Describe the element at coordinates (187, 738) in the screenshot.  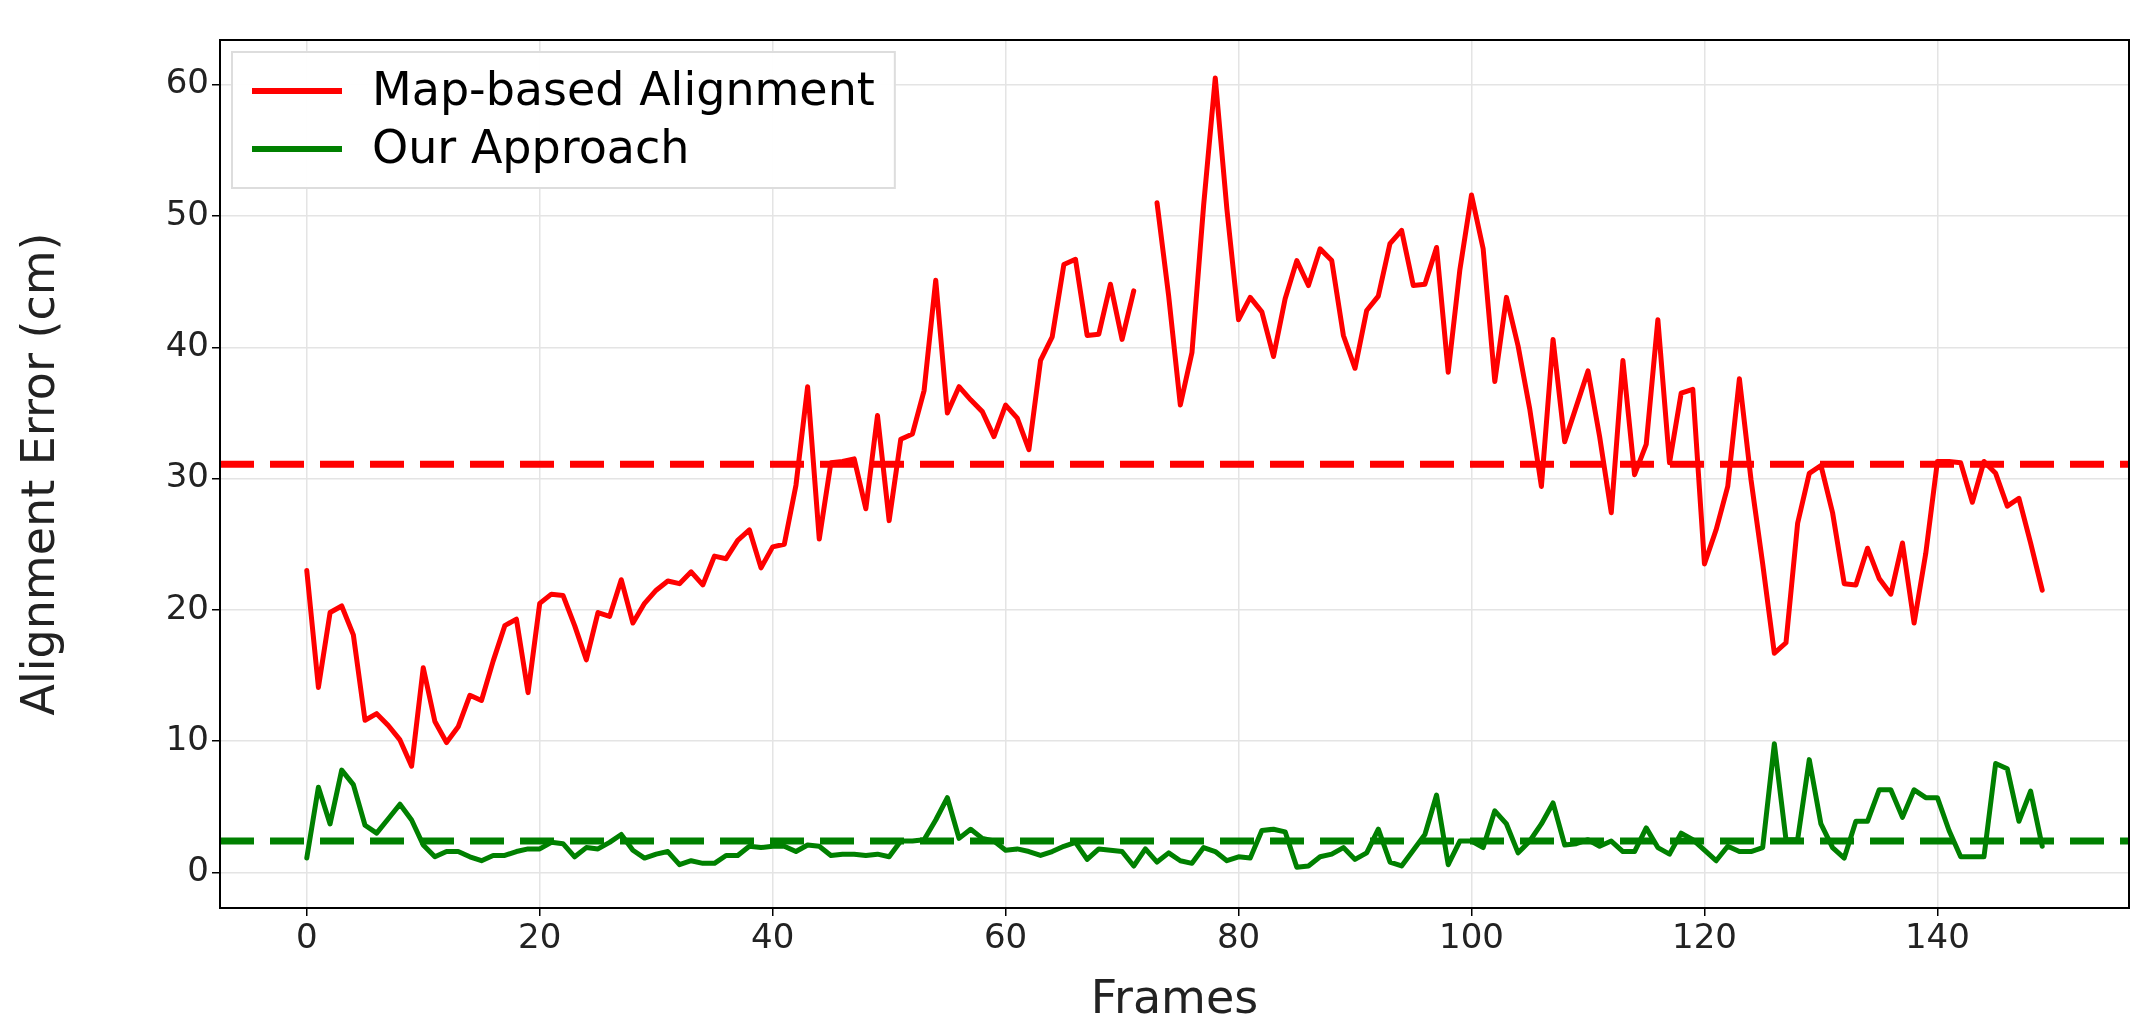
I see `y-tick-label: 10` at that location.